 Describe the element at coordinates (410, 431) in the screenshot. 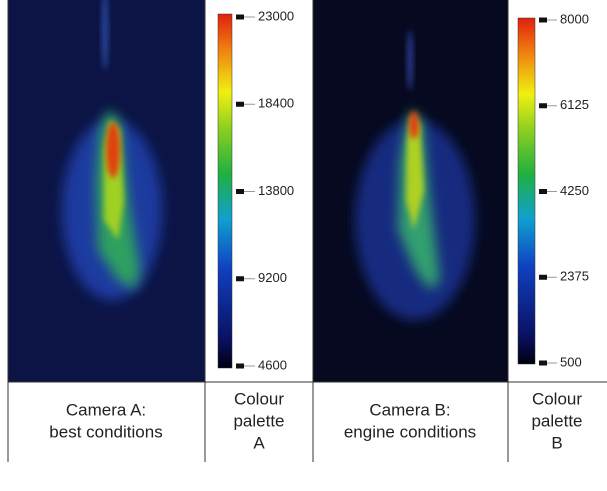

I see `caption: engine conditions` at that location.